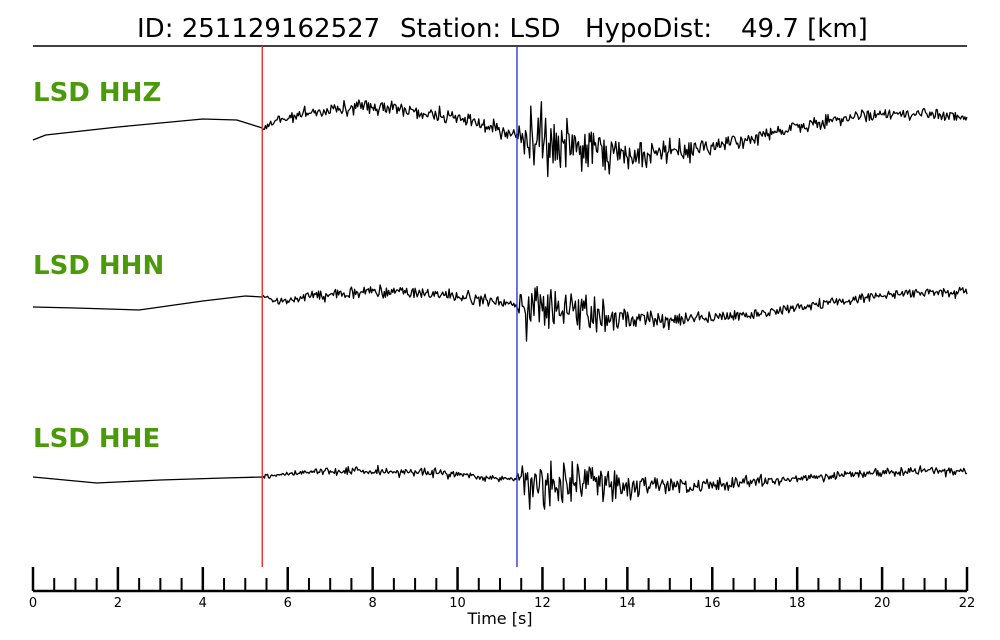 Image resolution: width=1000 pixels, height=640 pixels. I want to click on x-tick-label: 0, so click(33, 603).